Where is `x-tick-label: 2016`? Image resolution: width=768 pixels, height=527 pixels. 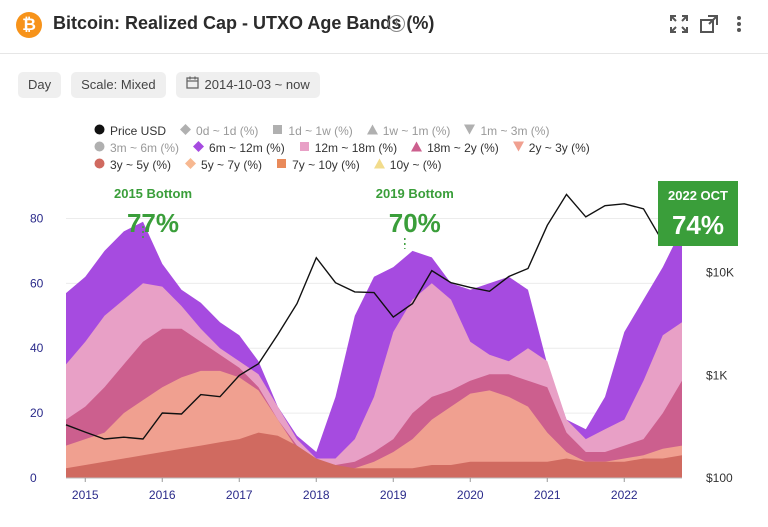
x-tick-label: 2016 is located at coordinates (162, 495).